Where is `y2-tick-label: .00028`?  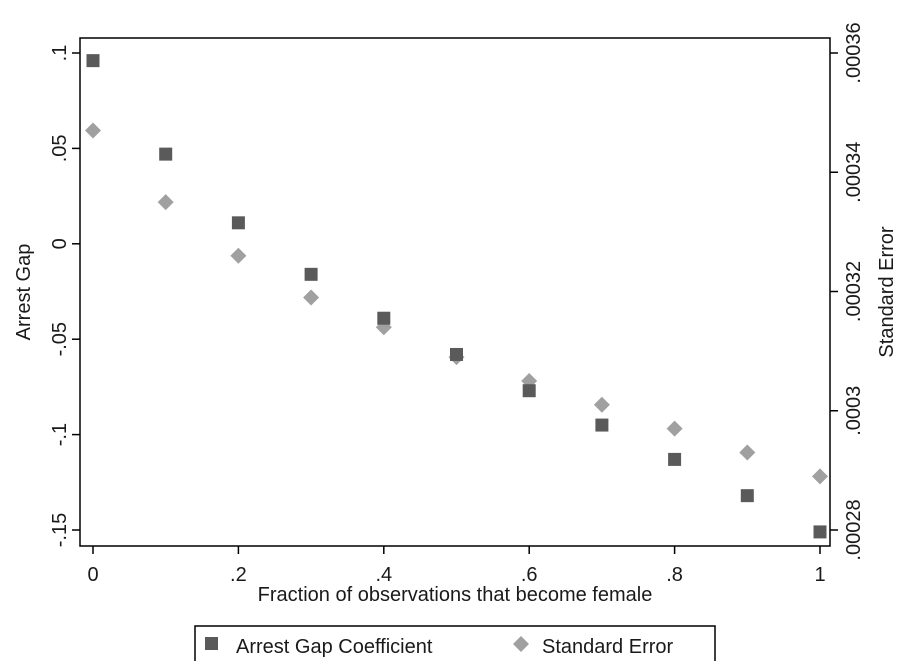 y2-tick-label: .00028 is located at coordinates (854, 529).